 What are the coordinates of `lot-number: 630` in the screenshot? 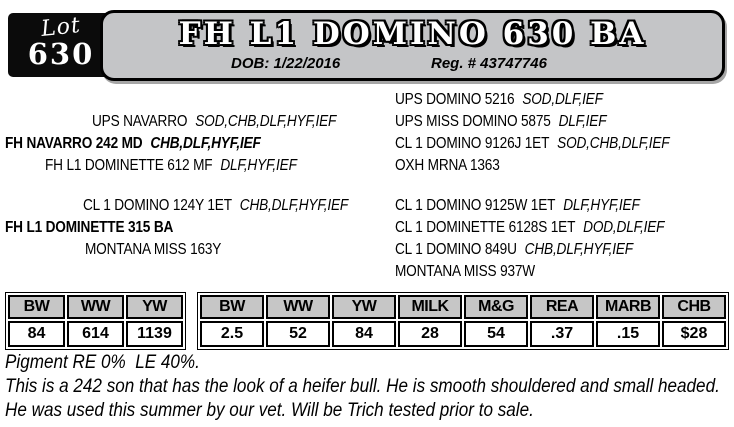 It's located at (61, 54).